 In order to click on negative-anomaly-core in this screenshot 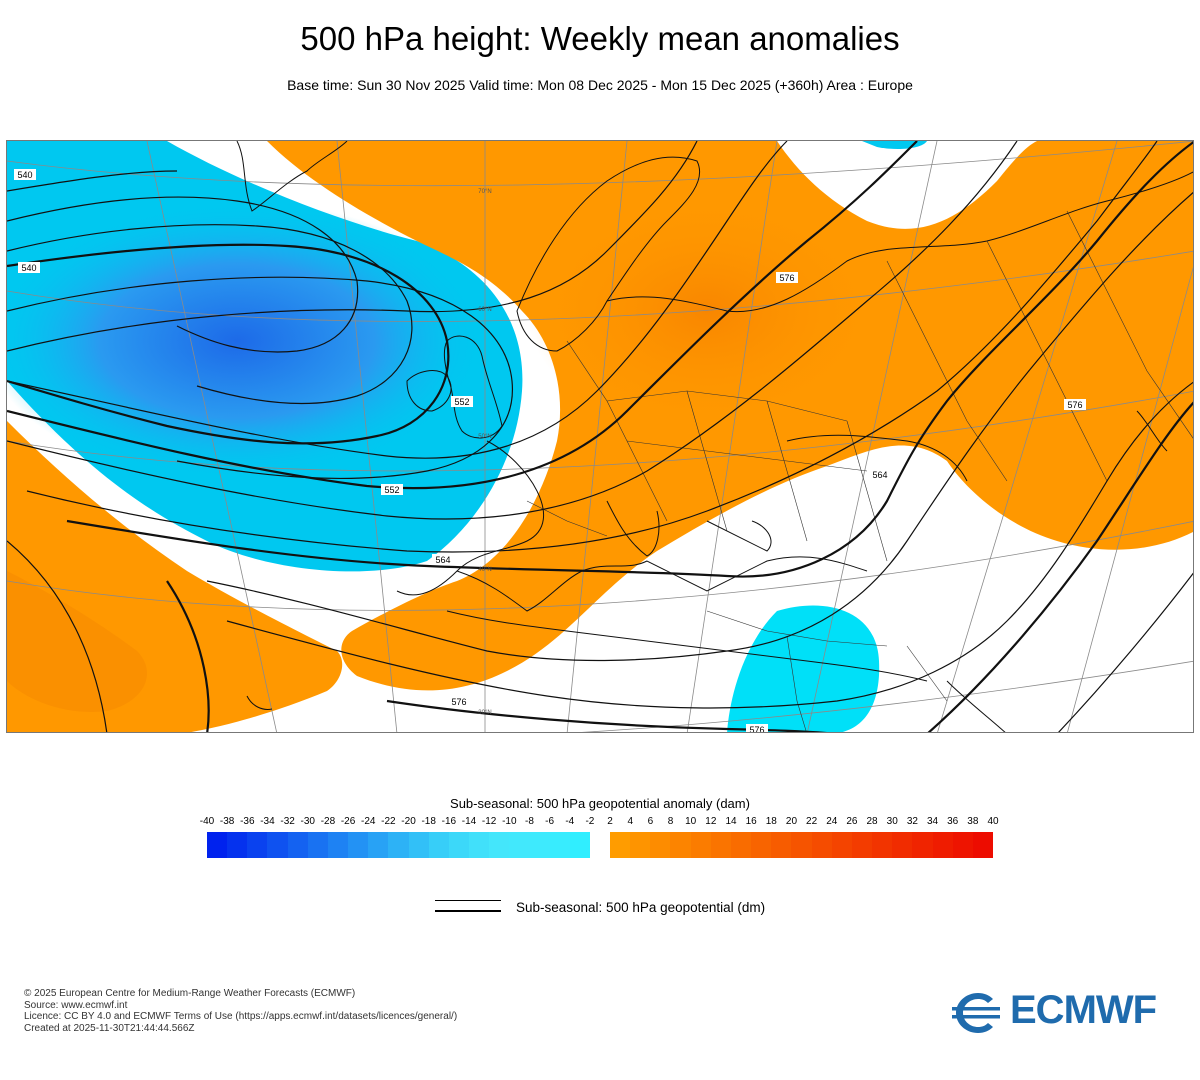, I will do `click(247, 341)`.